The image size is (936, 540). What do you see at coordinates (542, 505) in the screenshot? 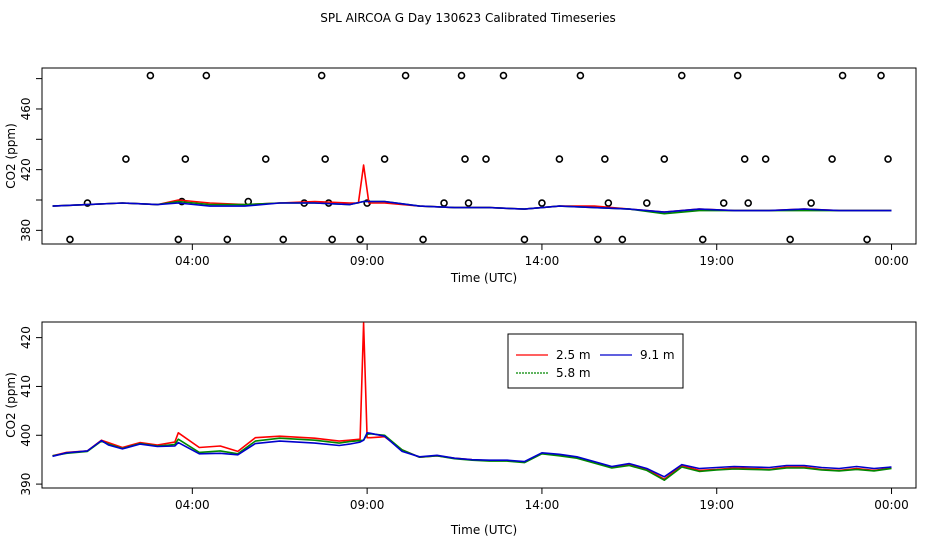
I see `bottom-x-tick-label-14-00: 14:00` at bounding box center [542, 505].